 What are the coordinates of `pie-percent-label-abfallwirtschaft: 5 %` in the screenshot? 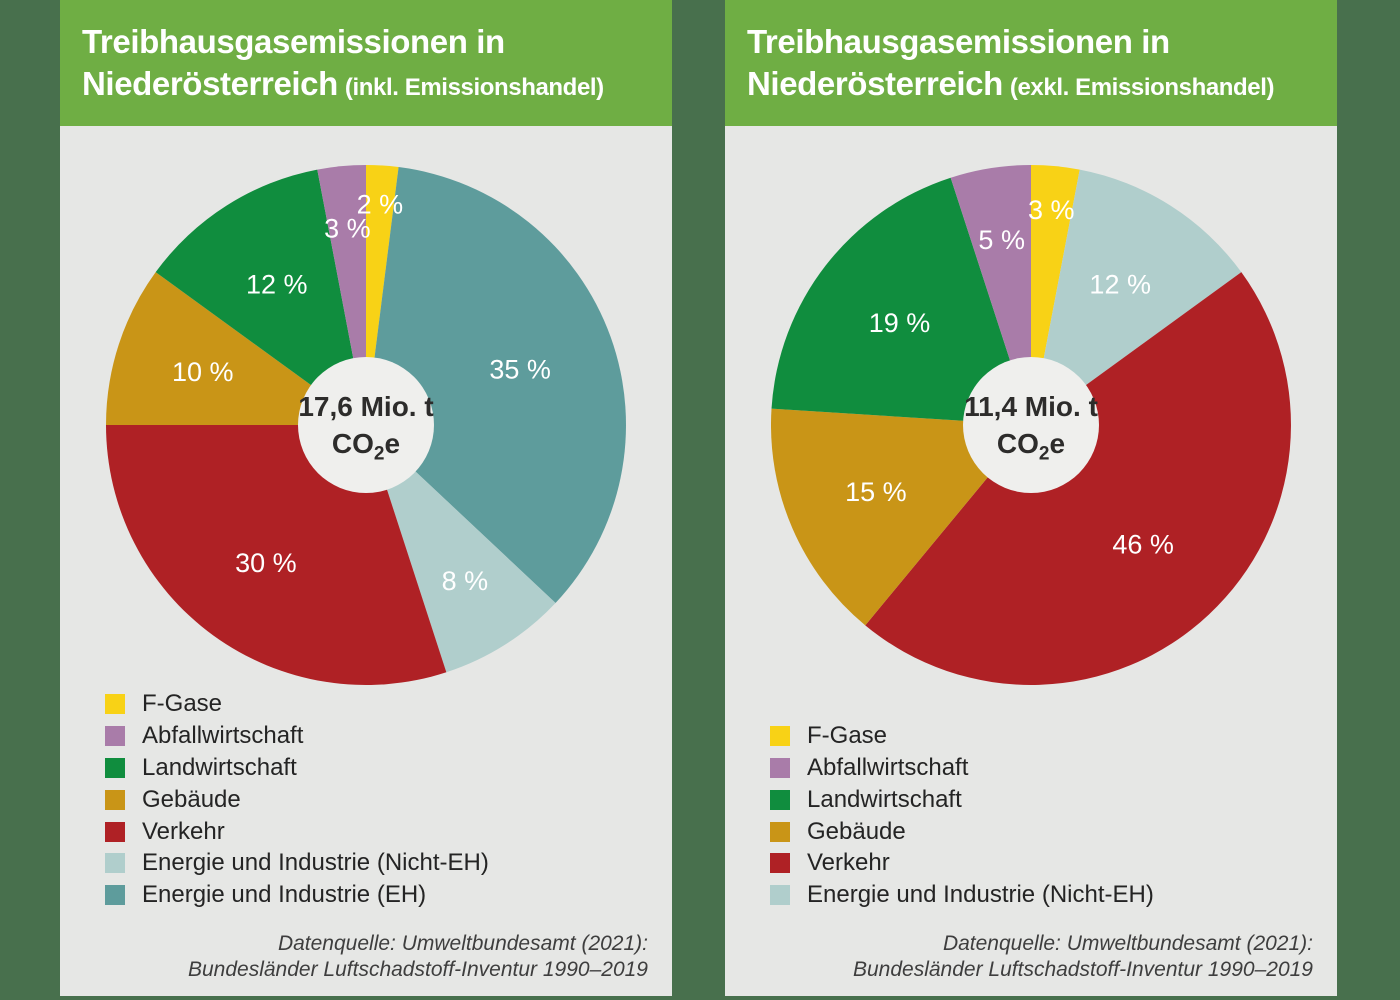 It's located at (1001, 240).